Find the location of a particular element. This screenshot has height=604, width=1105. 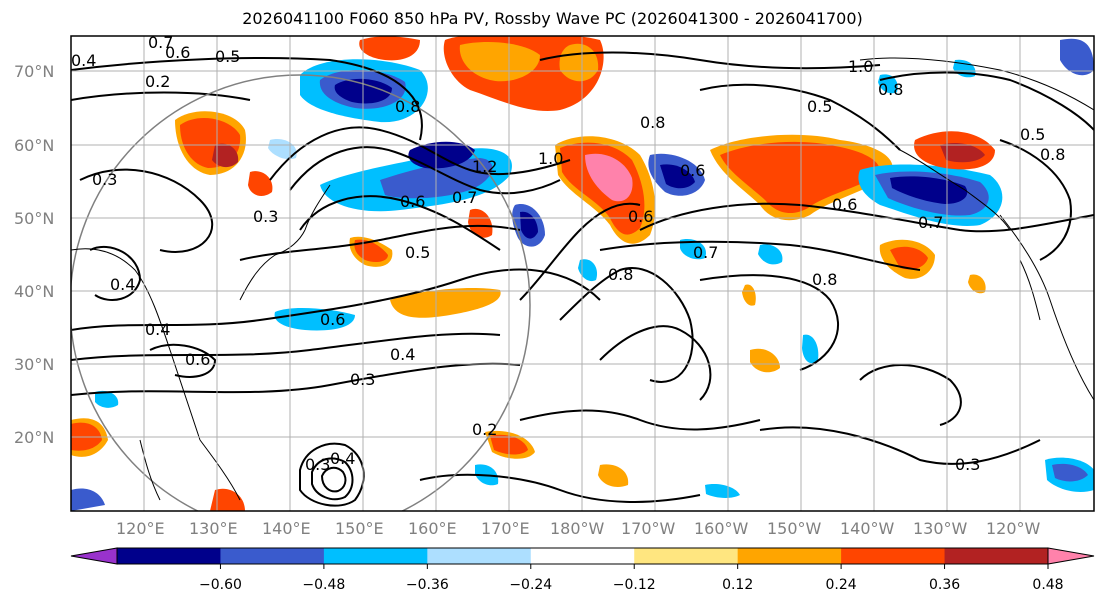

lon-label: 120°W is located at coordinates (1013, 528).